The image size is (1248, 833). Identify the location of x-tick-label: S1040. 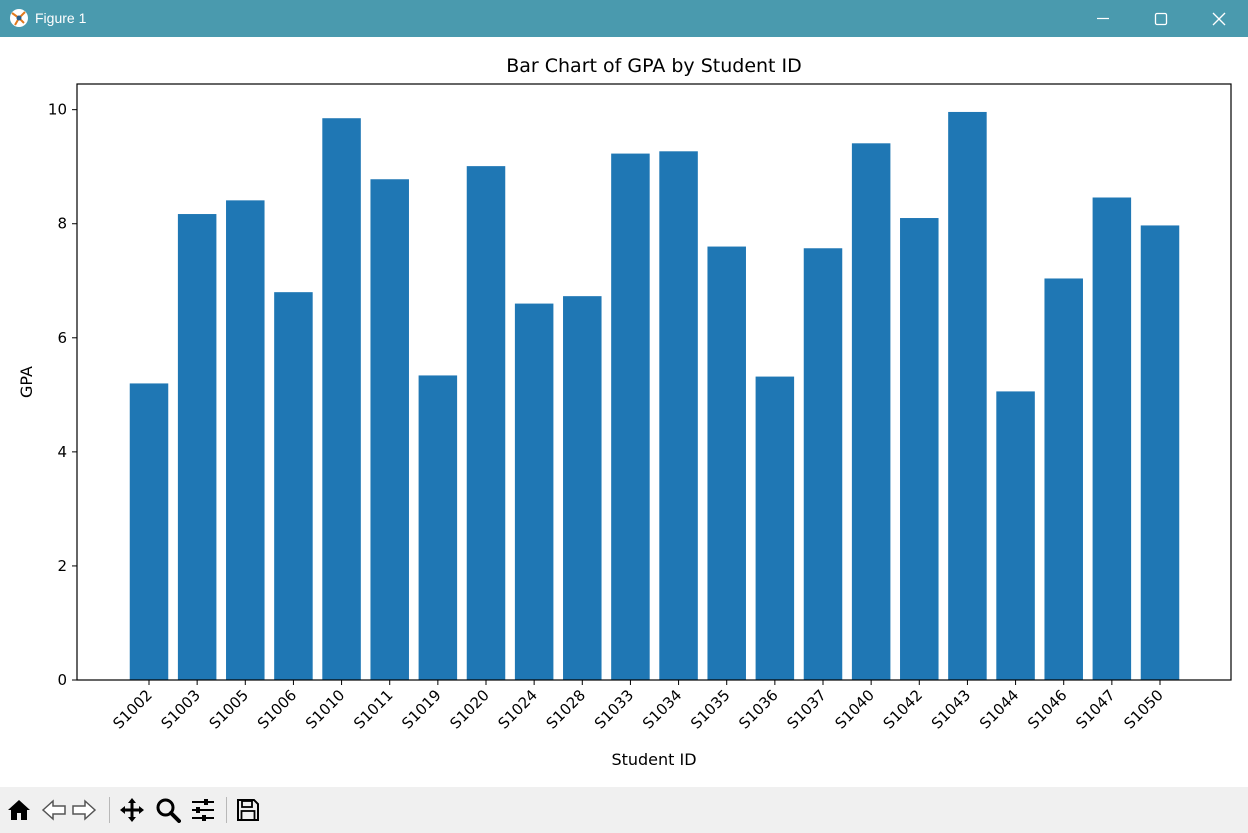
(855, 709).